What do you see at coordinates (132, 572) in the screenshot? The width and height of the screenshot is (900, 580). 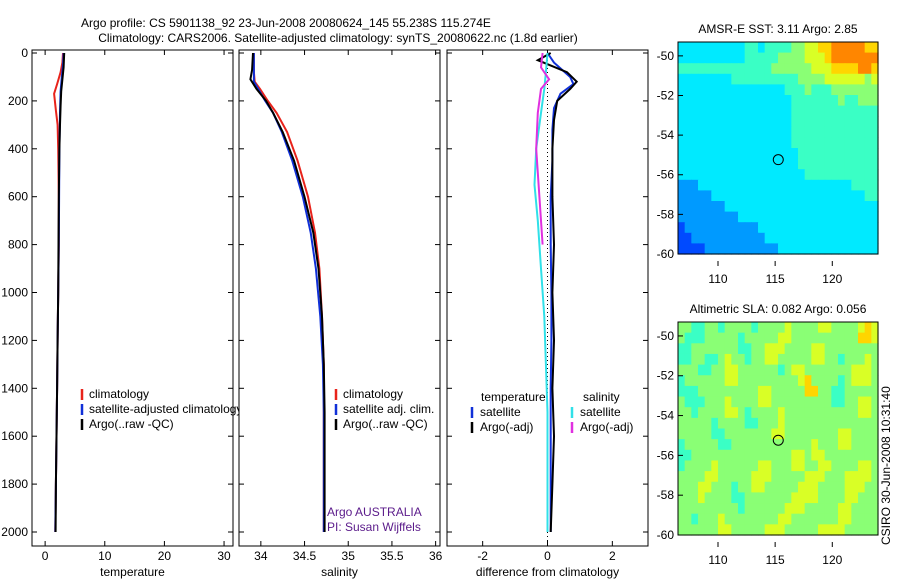 I see `temperature-xlabel: temperature` at bounding box center [132, 572].